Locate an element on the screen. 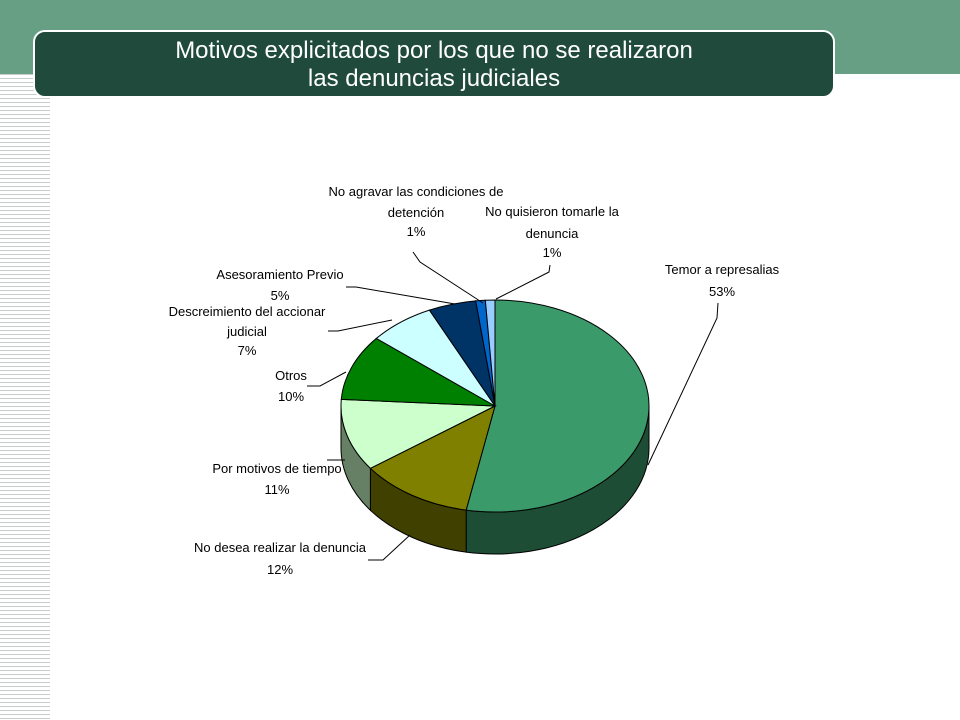 Image resolution: width=960 pixels, height=720 pixels. slice-label-1-0: No desea realizar la denuncia is located at coordinates (280, 547).